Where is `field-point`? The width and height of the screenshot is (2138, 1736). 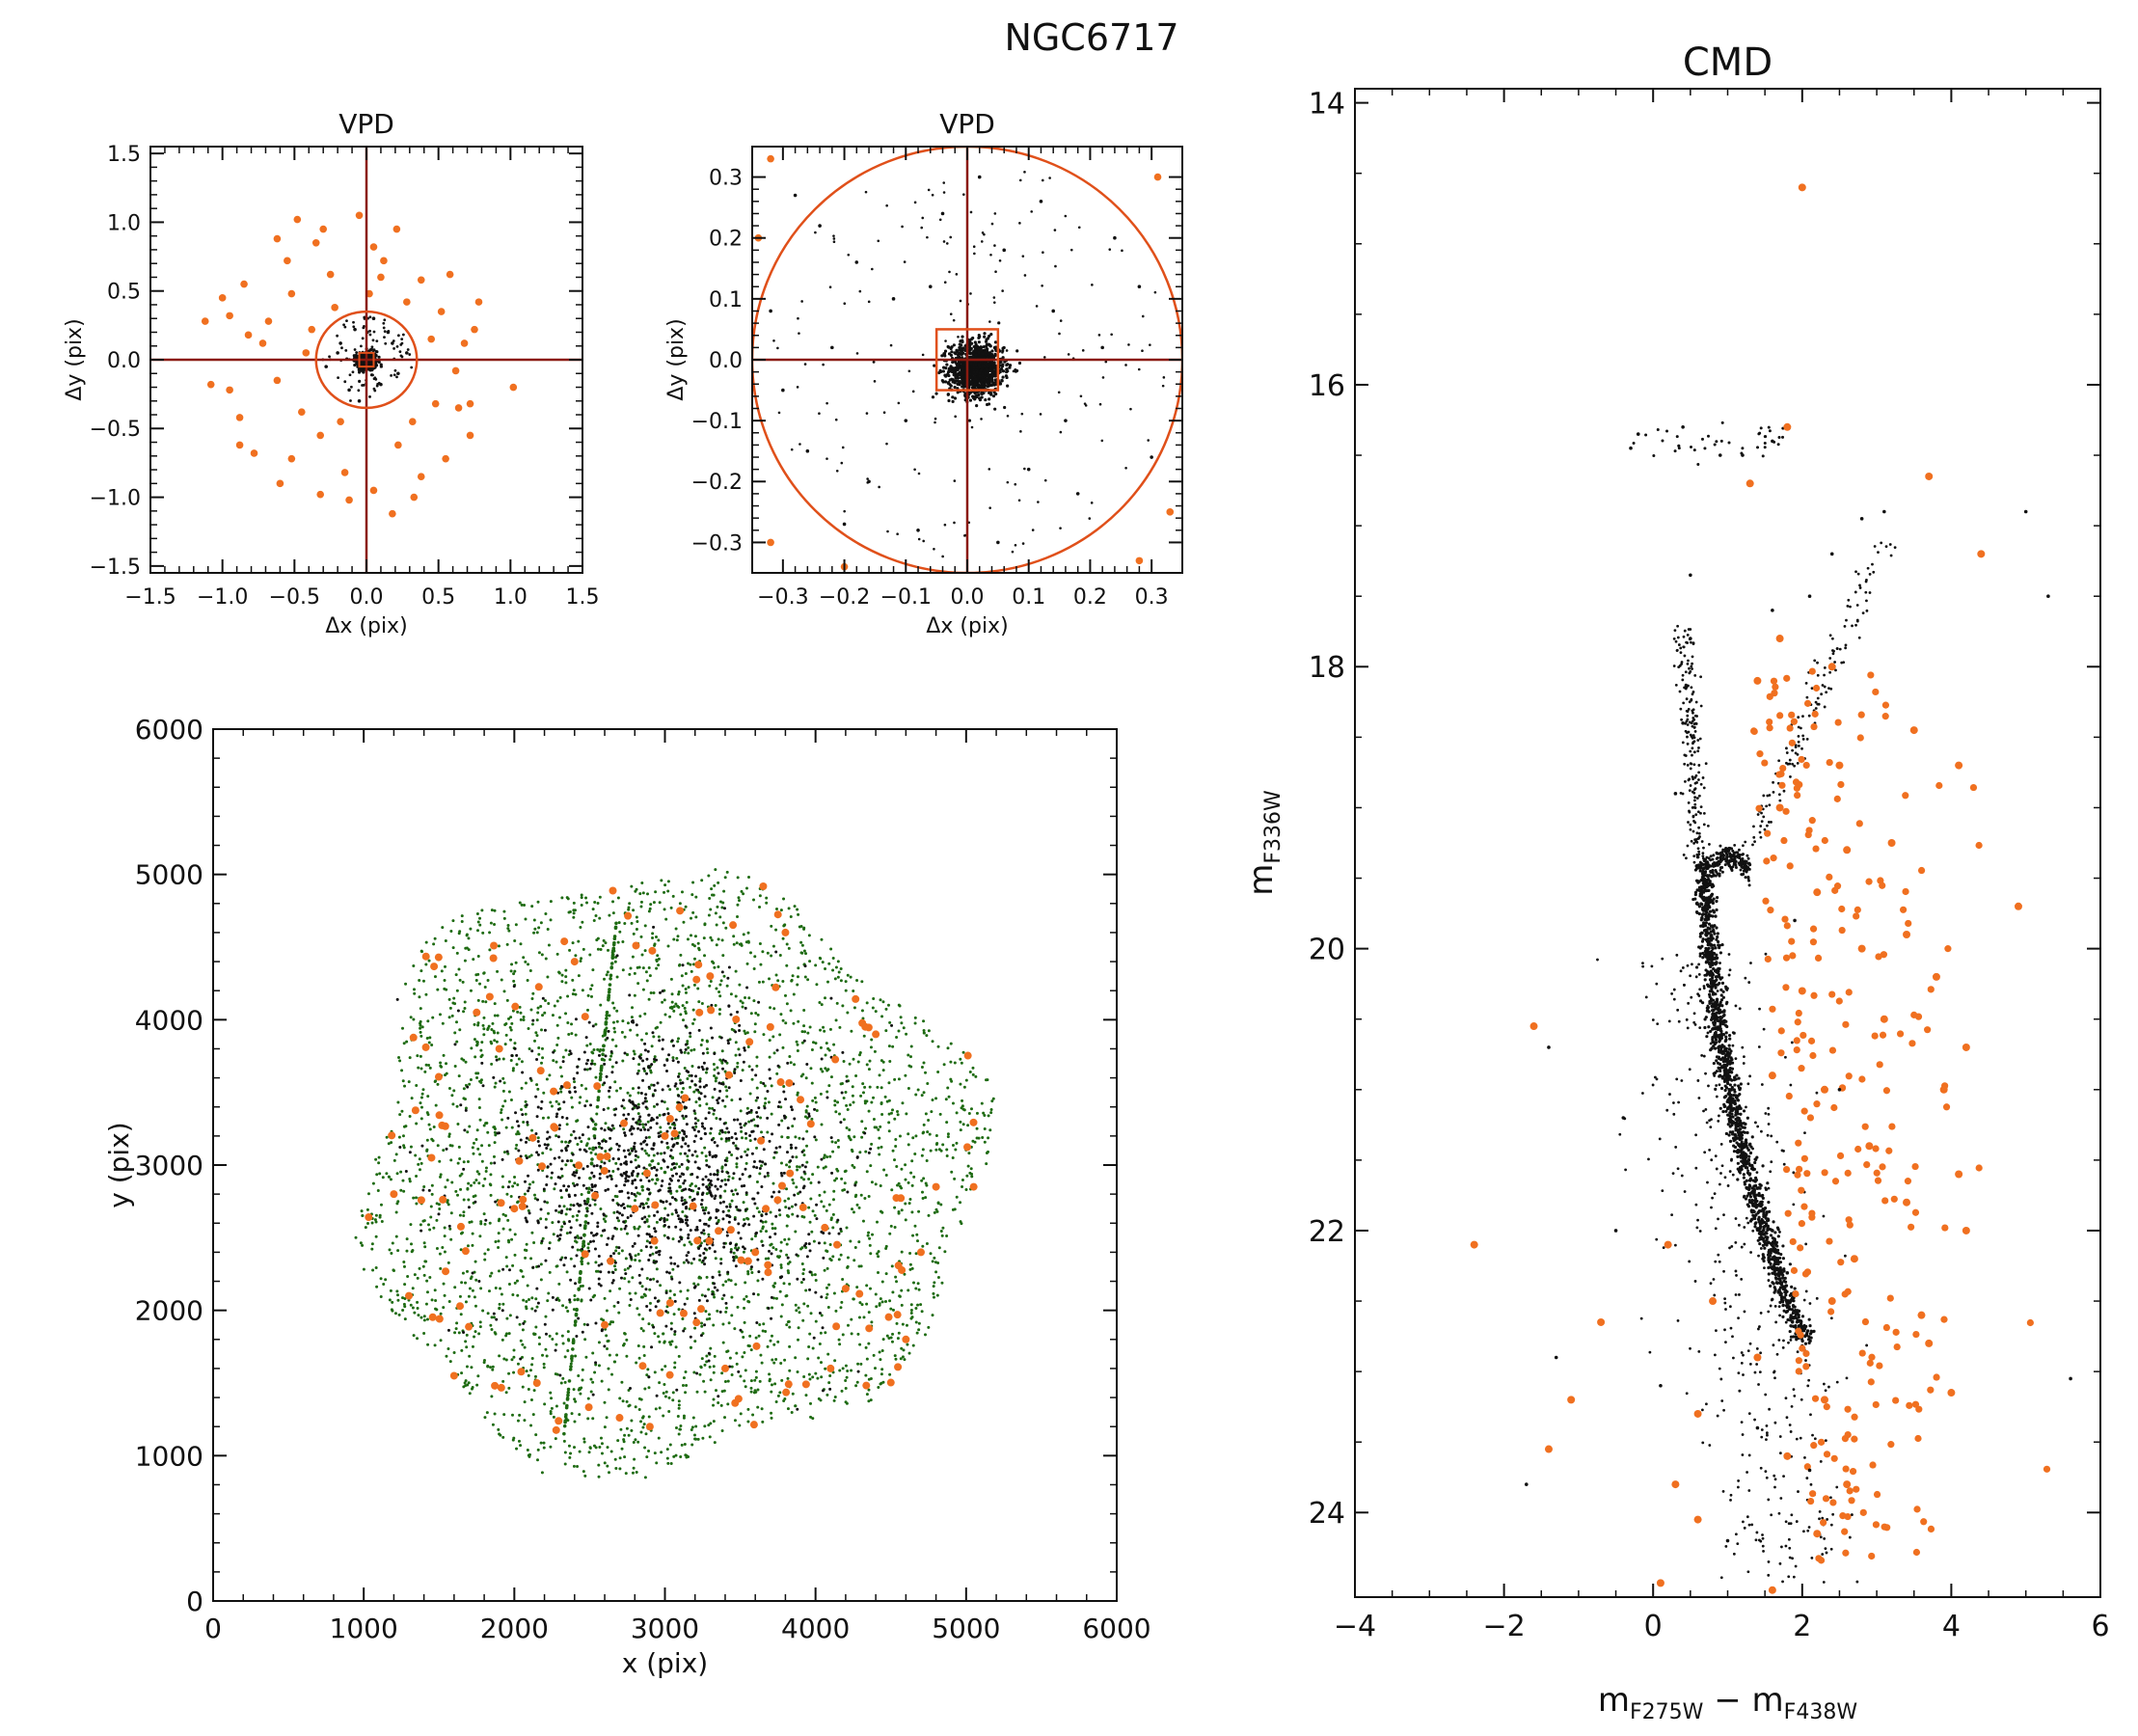
field-point is located at coordinates (340, 421).